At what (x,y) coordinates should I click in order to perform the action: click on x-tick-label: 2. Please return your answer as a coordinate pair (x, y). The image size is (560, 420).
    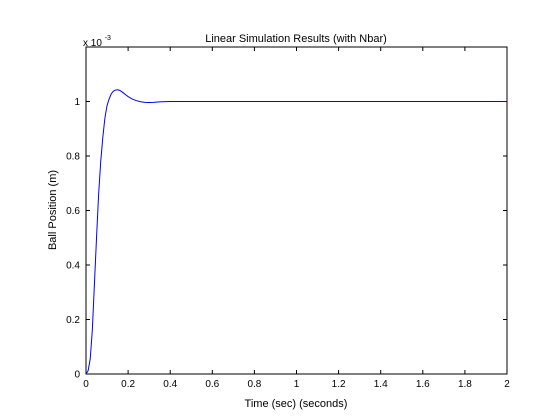
    Looking at the image, I should click on (507, 384).